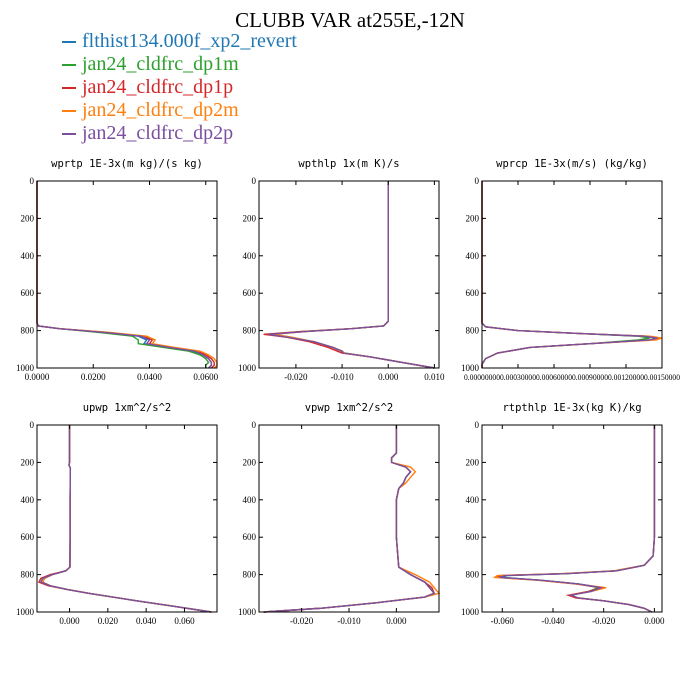 This screenshot has height=700, width=700. I want to click on x-tick-label: 0.00060000, so click(554, 377).